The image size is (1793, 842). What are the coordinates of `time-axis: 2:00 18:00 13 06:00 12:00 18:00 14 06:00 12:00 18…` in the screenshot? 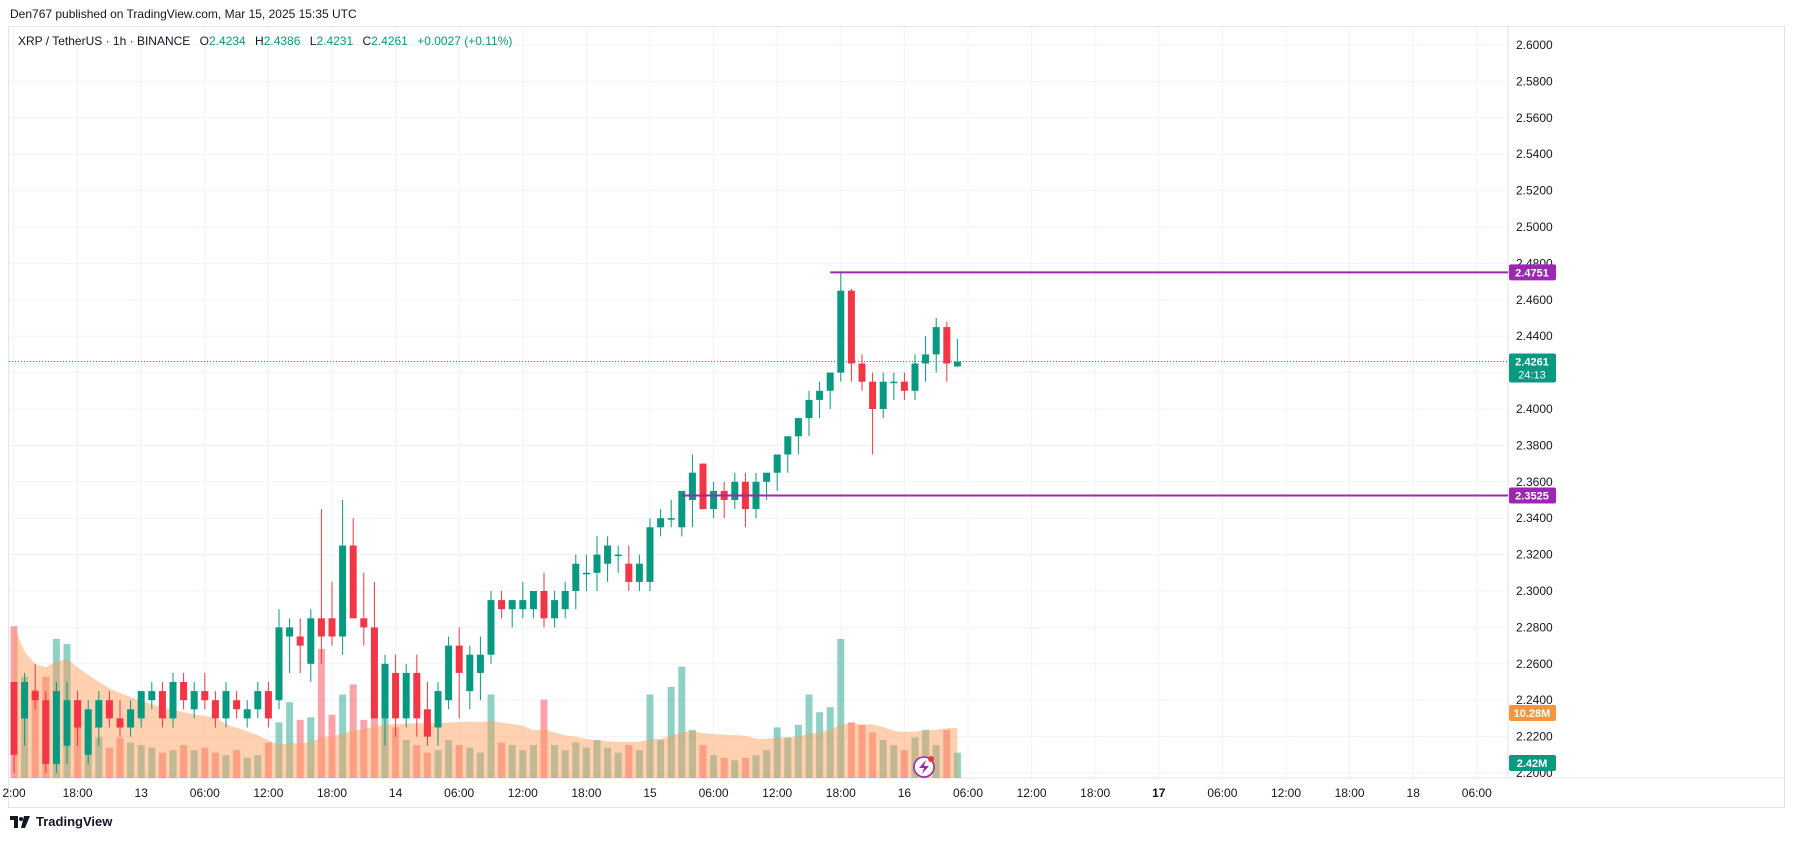 It's located at (747, 793).